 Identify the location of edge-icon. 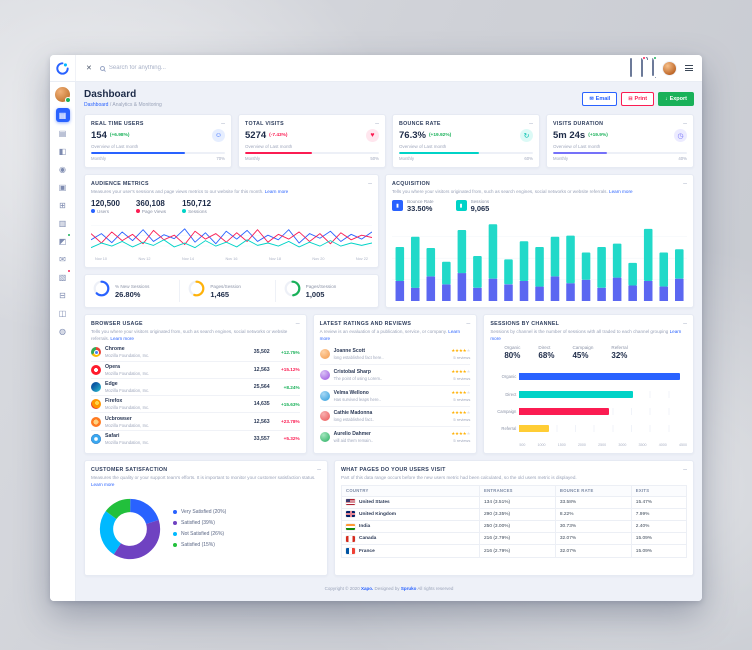
(96, 387).